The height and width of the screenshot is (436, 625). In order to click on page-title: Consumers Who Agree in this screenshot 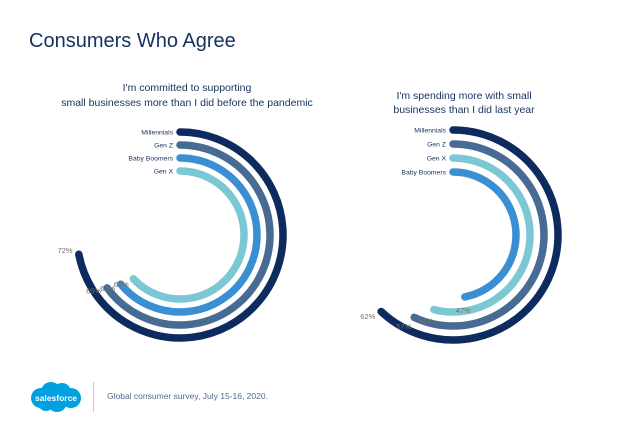, I will do `click(132, 41)`.